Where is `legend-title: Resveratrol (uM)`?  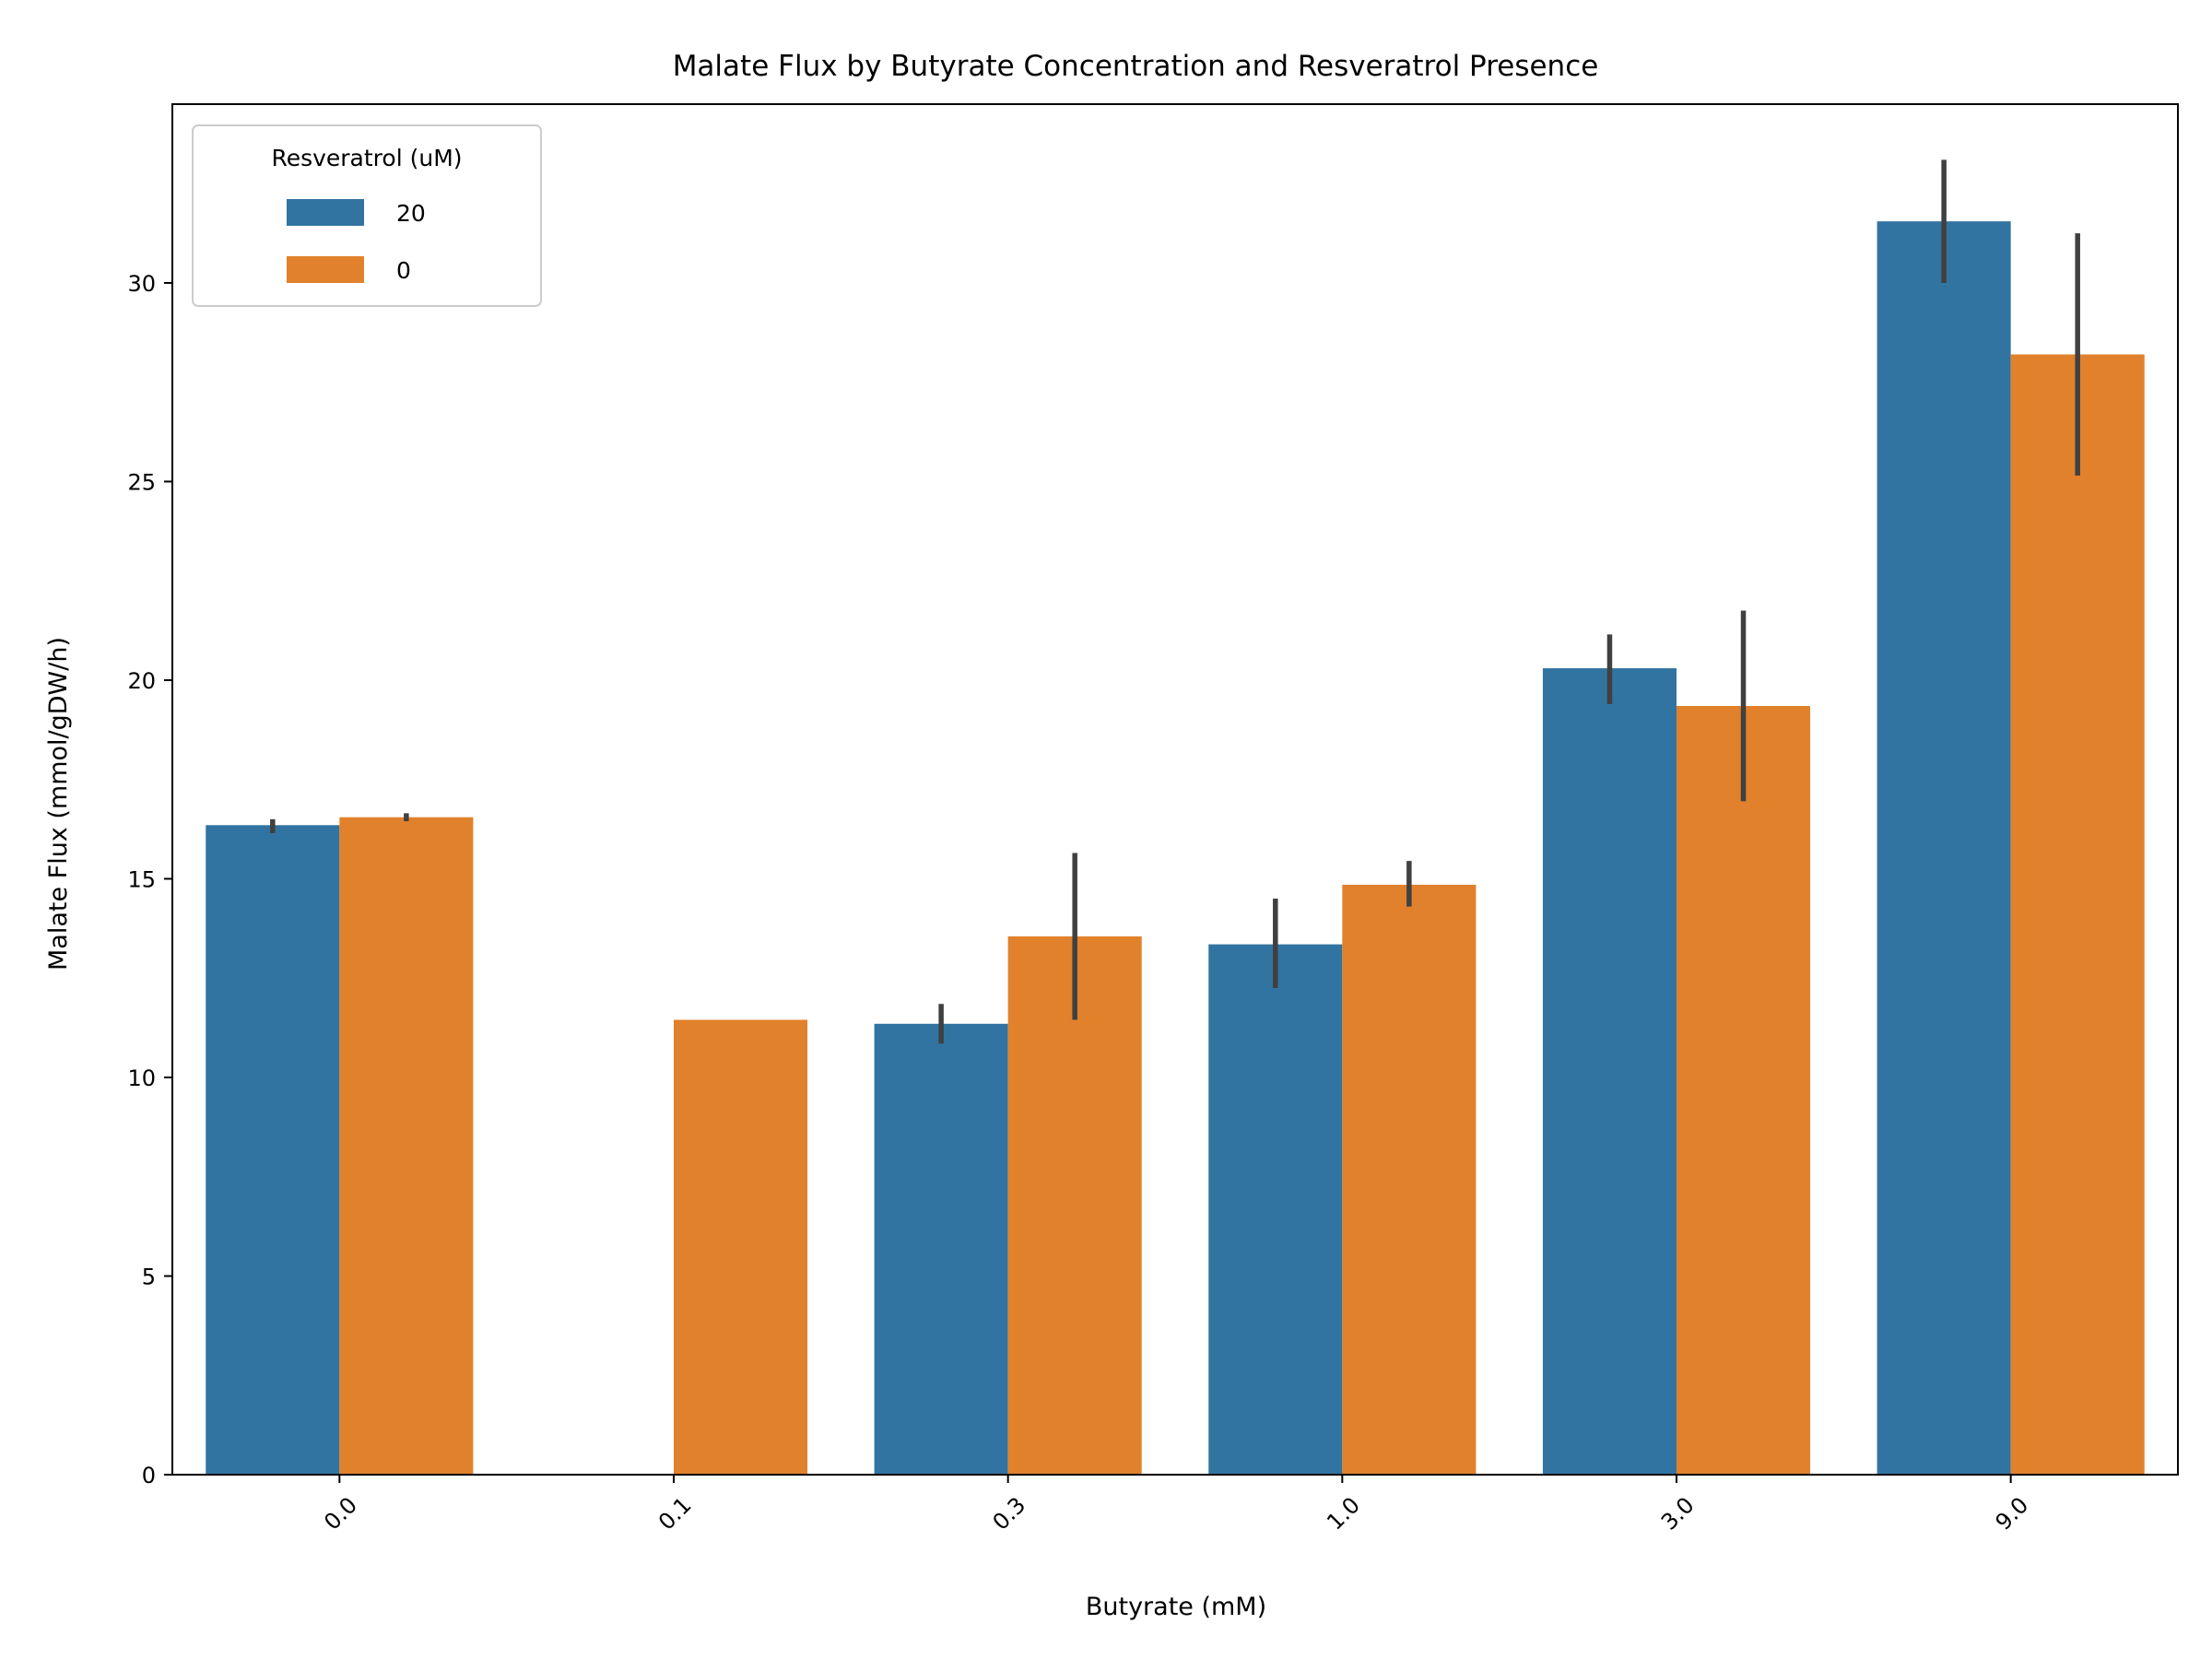
legend-title: Resveratrol (uM) is located at coordinates (366, 158).